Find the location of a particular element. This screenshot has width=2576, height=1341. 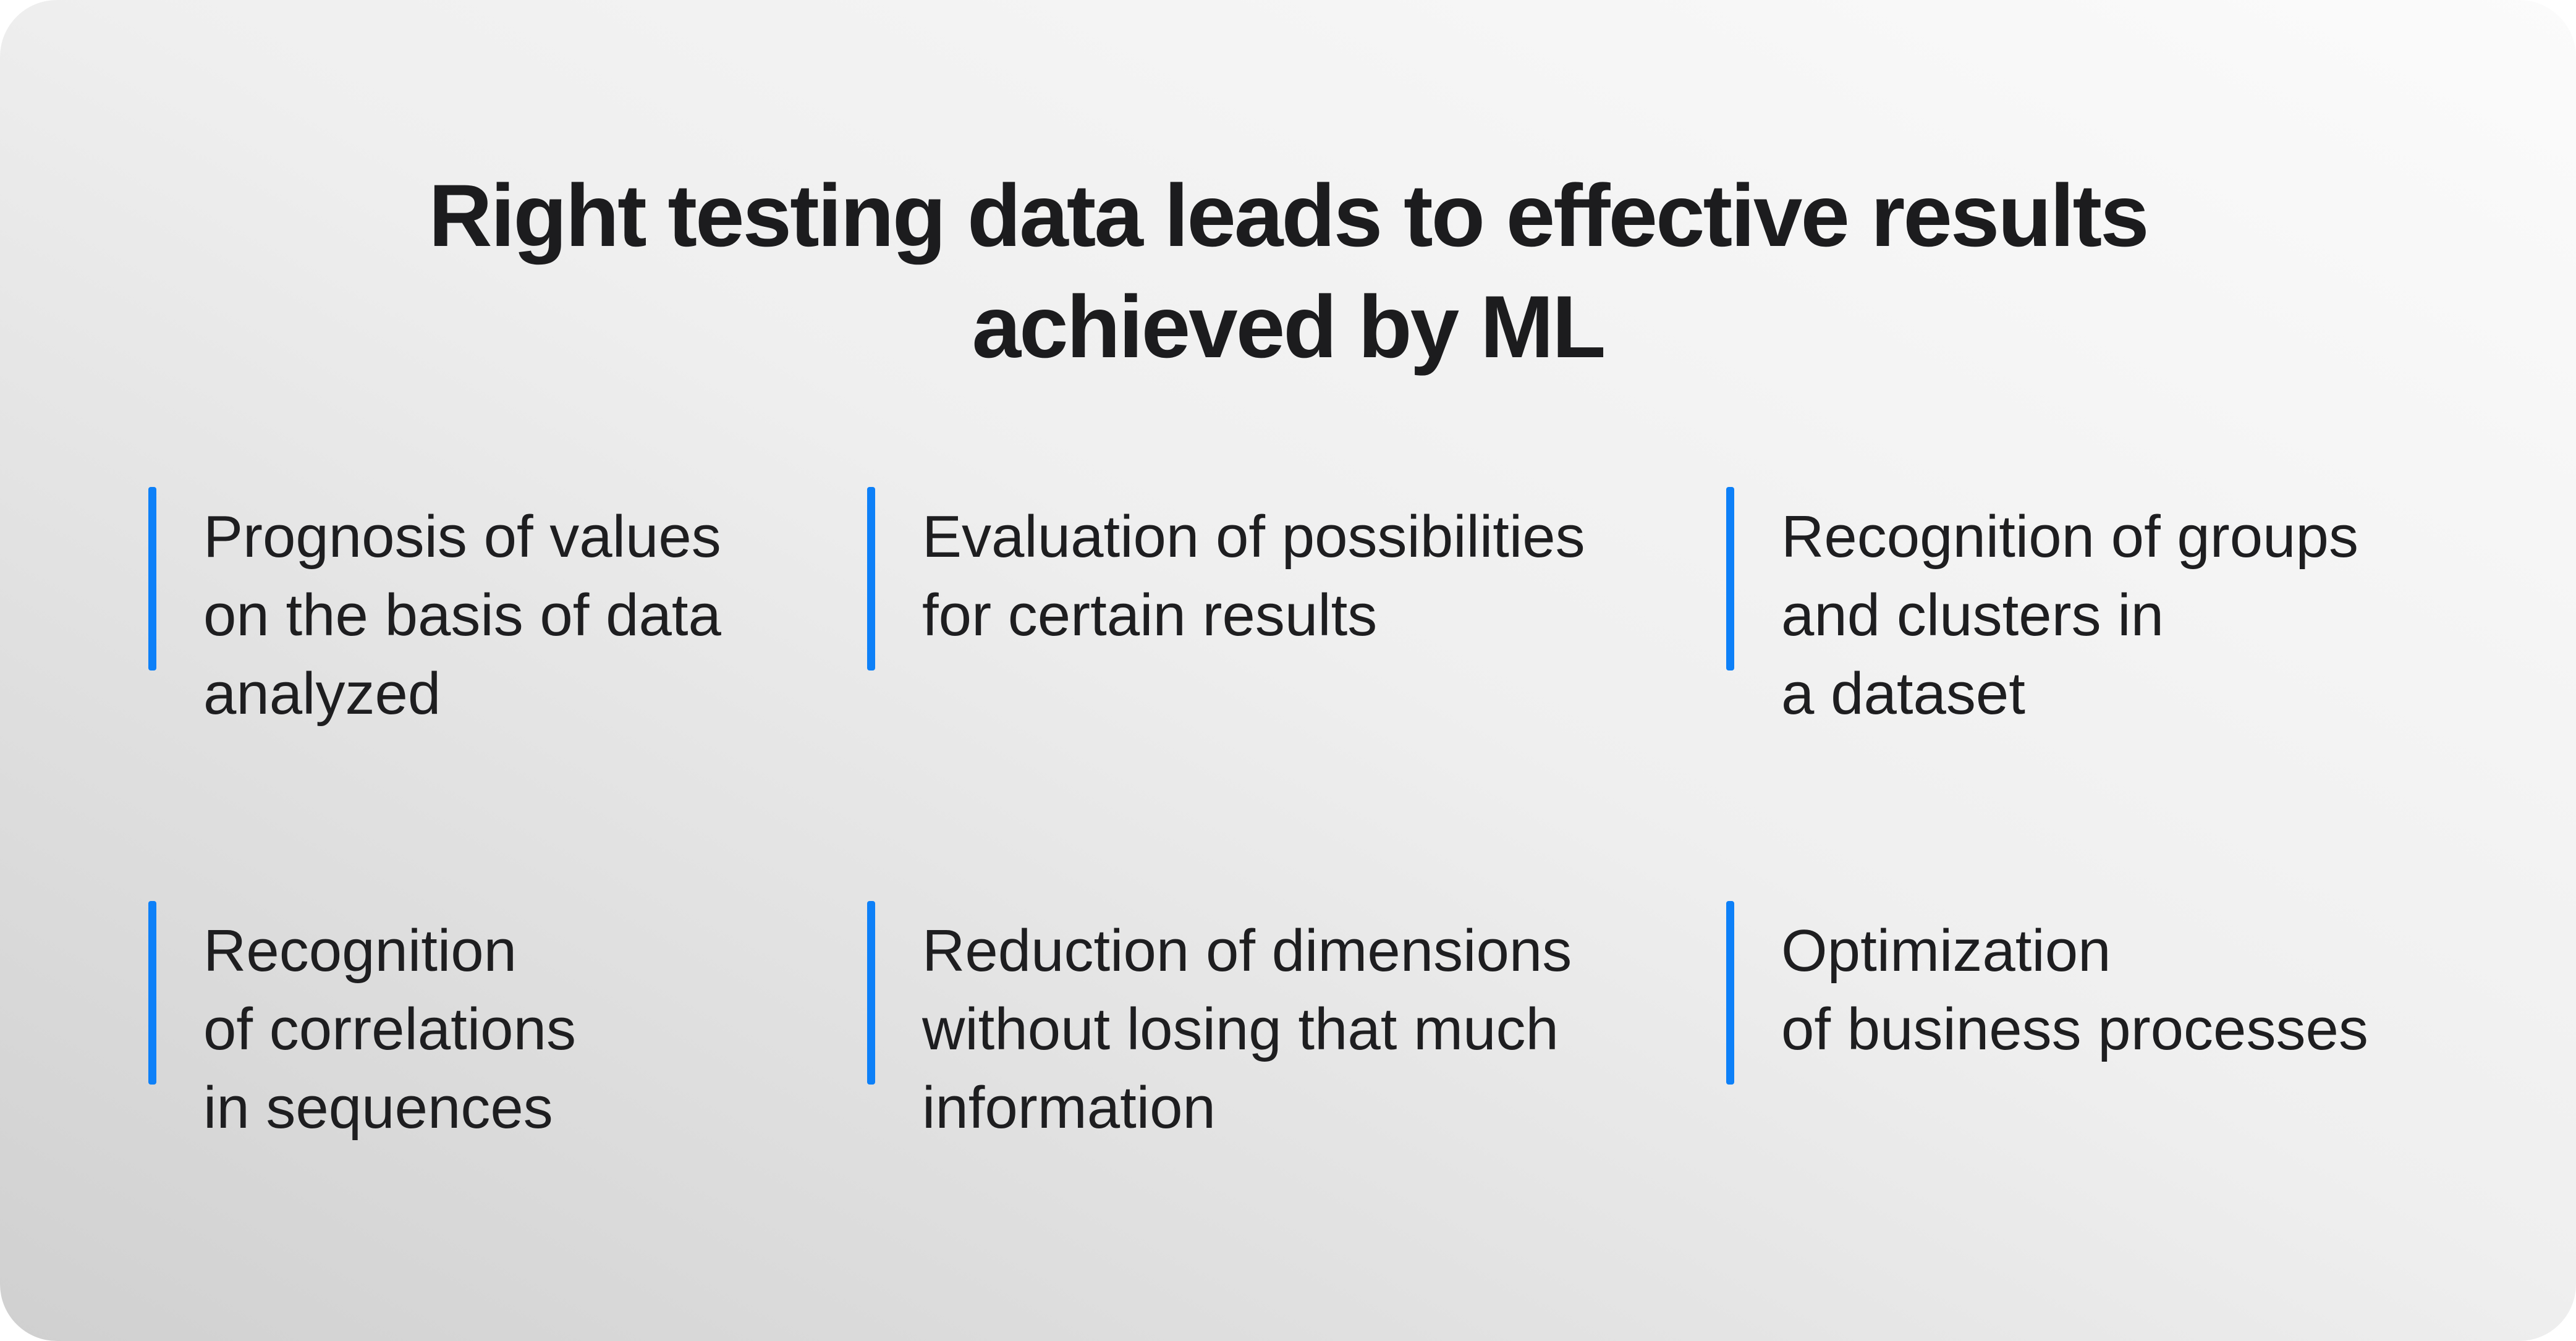

feature-text: Optimization of business processes is located at coordinates (2074, 990).